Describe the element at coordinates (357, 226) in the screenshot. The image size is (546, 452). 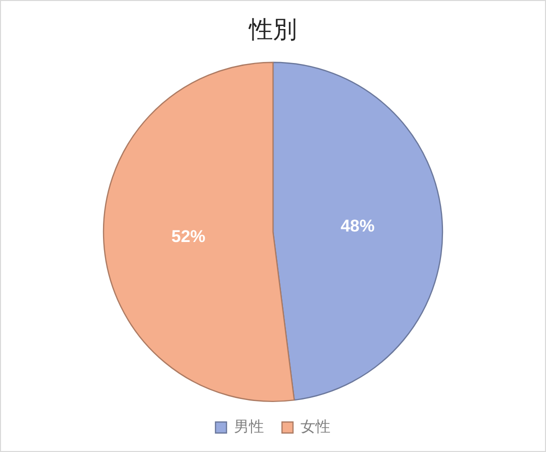
I see `data-label: 48%` at that location.